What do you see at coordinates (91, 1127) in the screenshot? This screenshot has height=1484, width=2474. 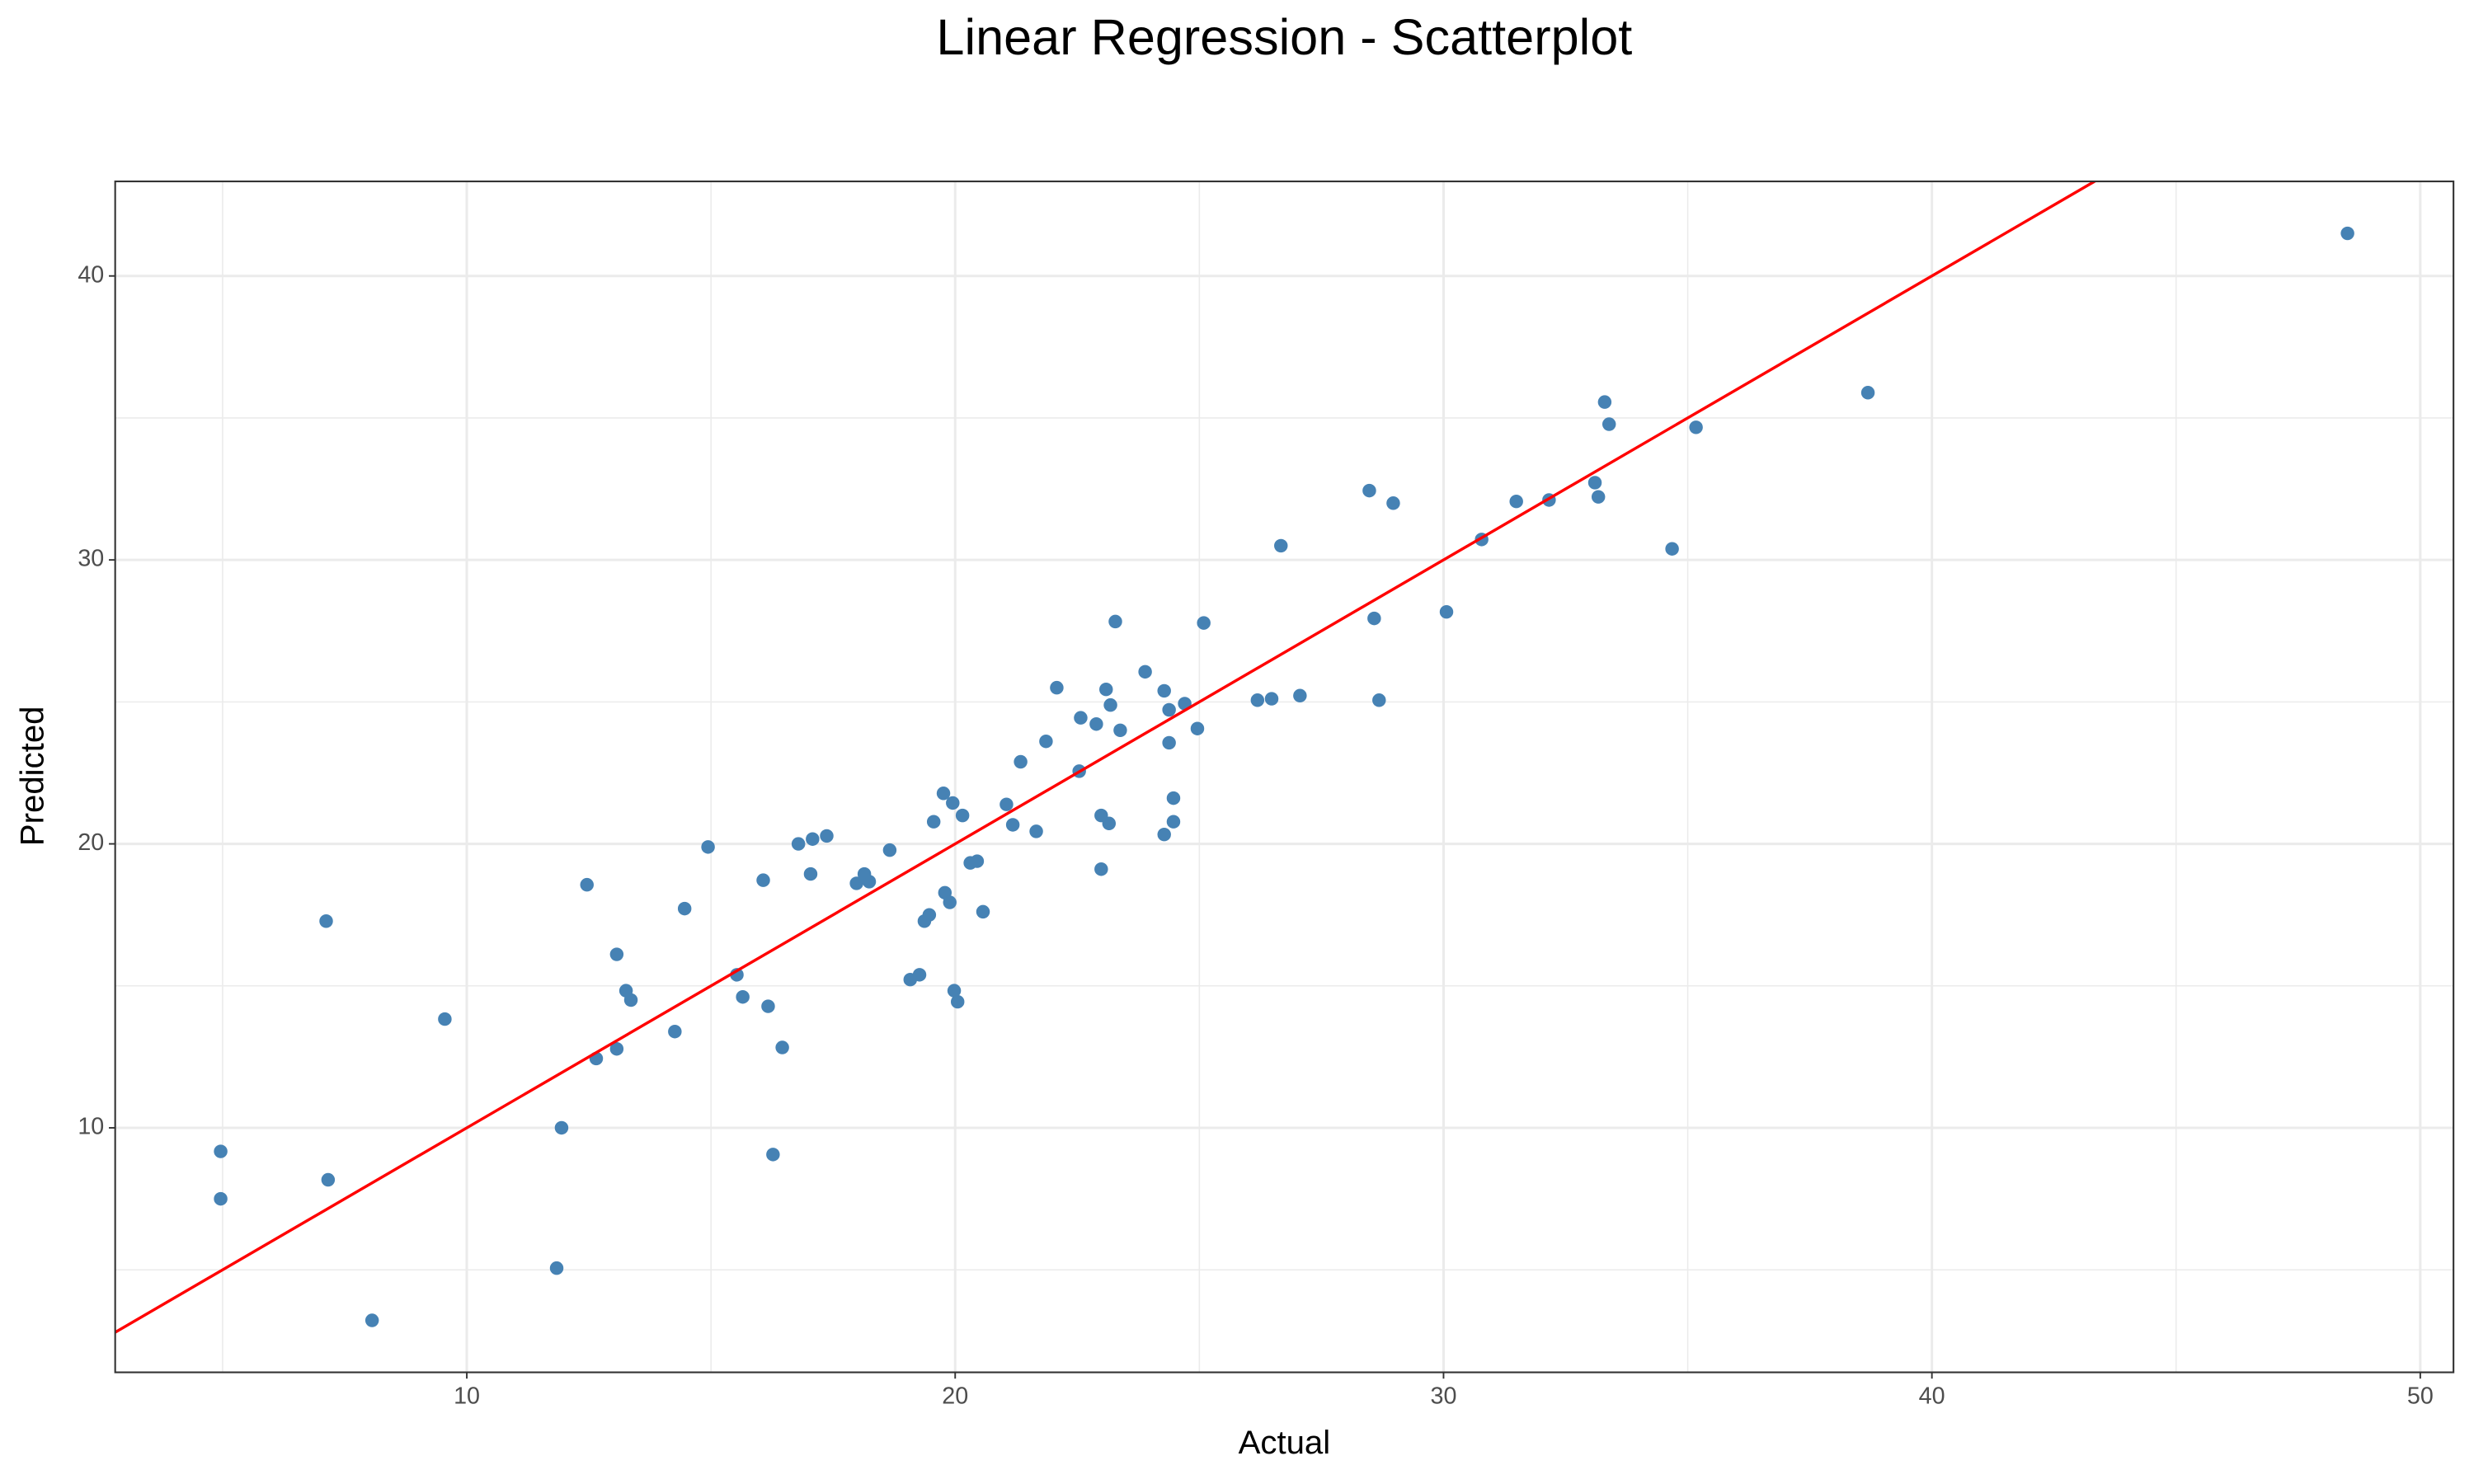 I see `y-tick-label: 10` at bounding box center [91, 1127].